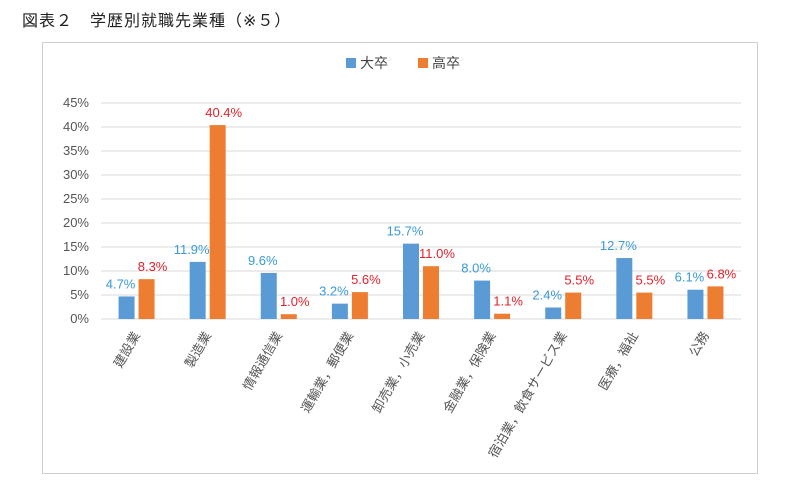  What do you see at coordinates (327, 372) in the screenshot?
I see `category-label: 運輸業，郵便業` at bounding box center [327, 372].